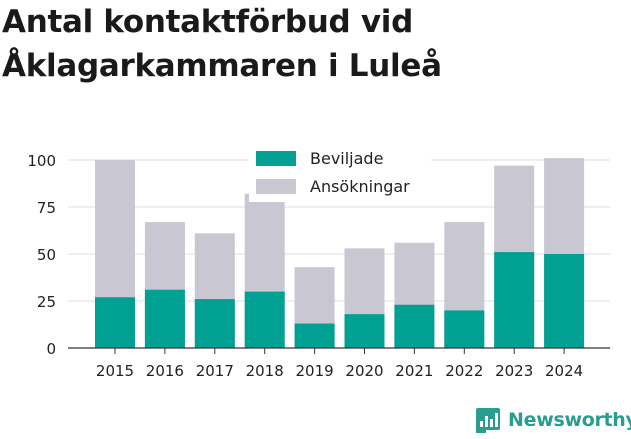 The height and width of the screenshot is (439, 631). What do you see at coordinates (346, 158) in the screenshot?
I see `legend-label: Beviljade` at bounding box center [346, 158].